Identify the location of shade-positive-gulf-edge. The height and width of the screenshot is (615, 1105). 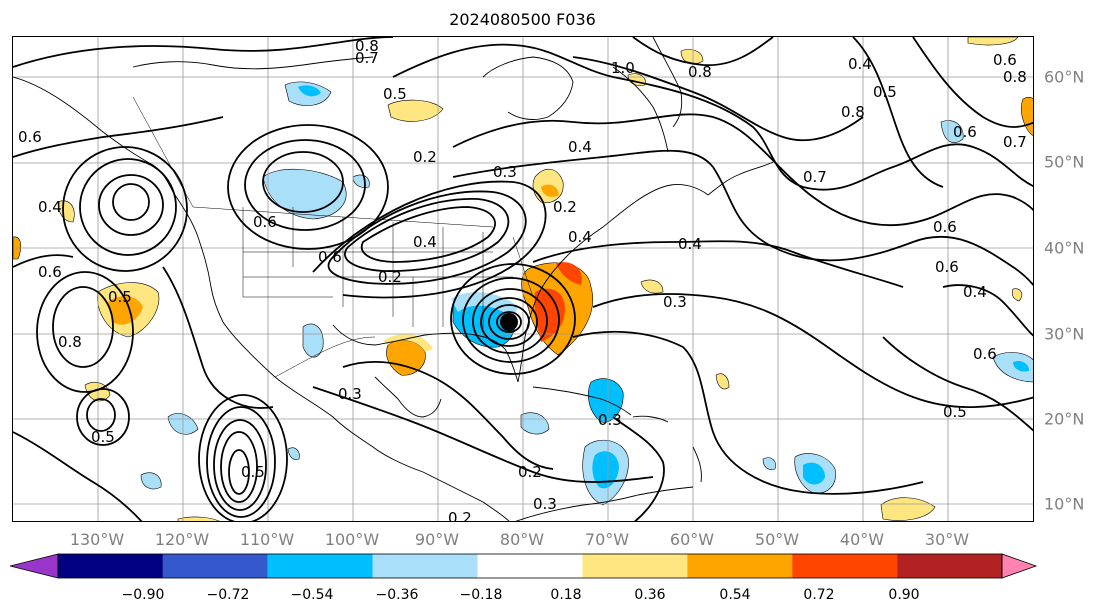
(408, 343).